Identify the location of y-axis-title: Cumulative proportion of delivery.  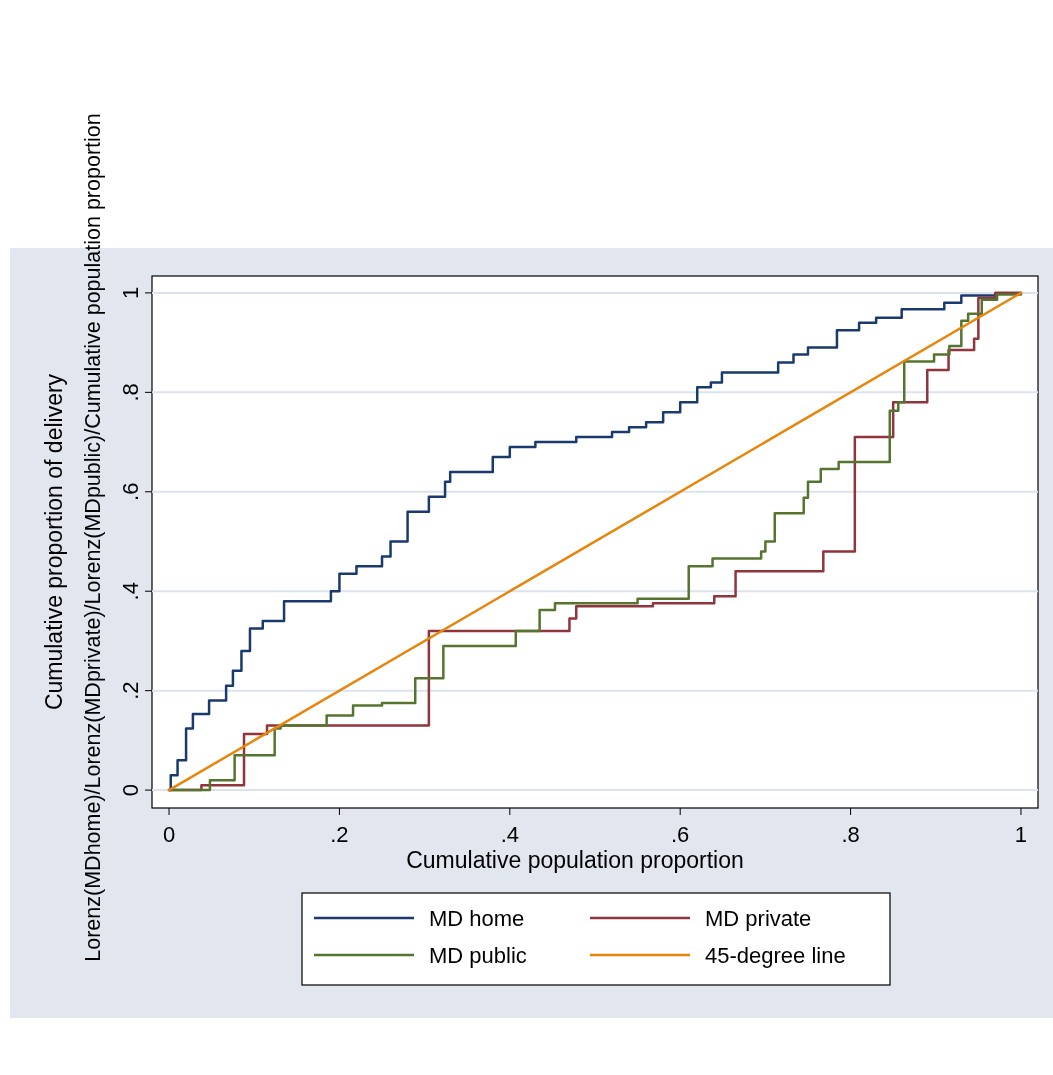
(54, 542).